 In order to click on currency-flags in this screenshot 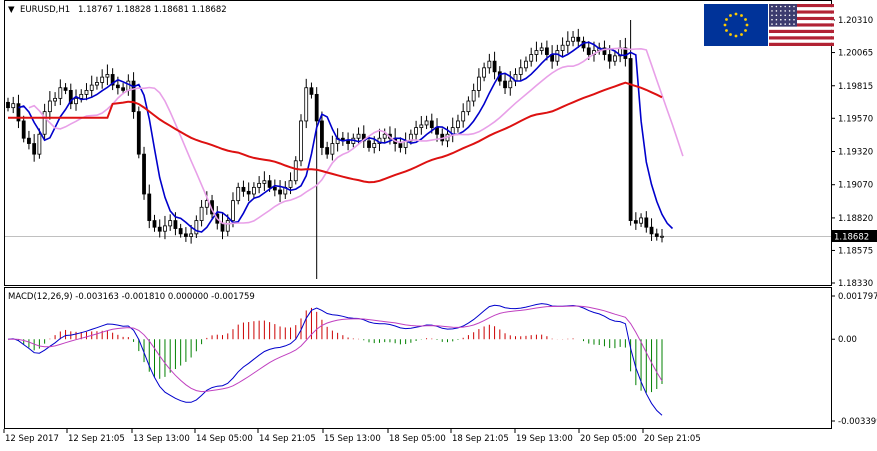, I will do `click(769, 25)`.